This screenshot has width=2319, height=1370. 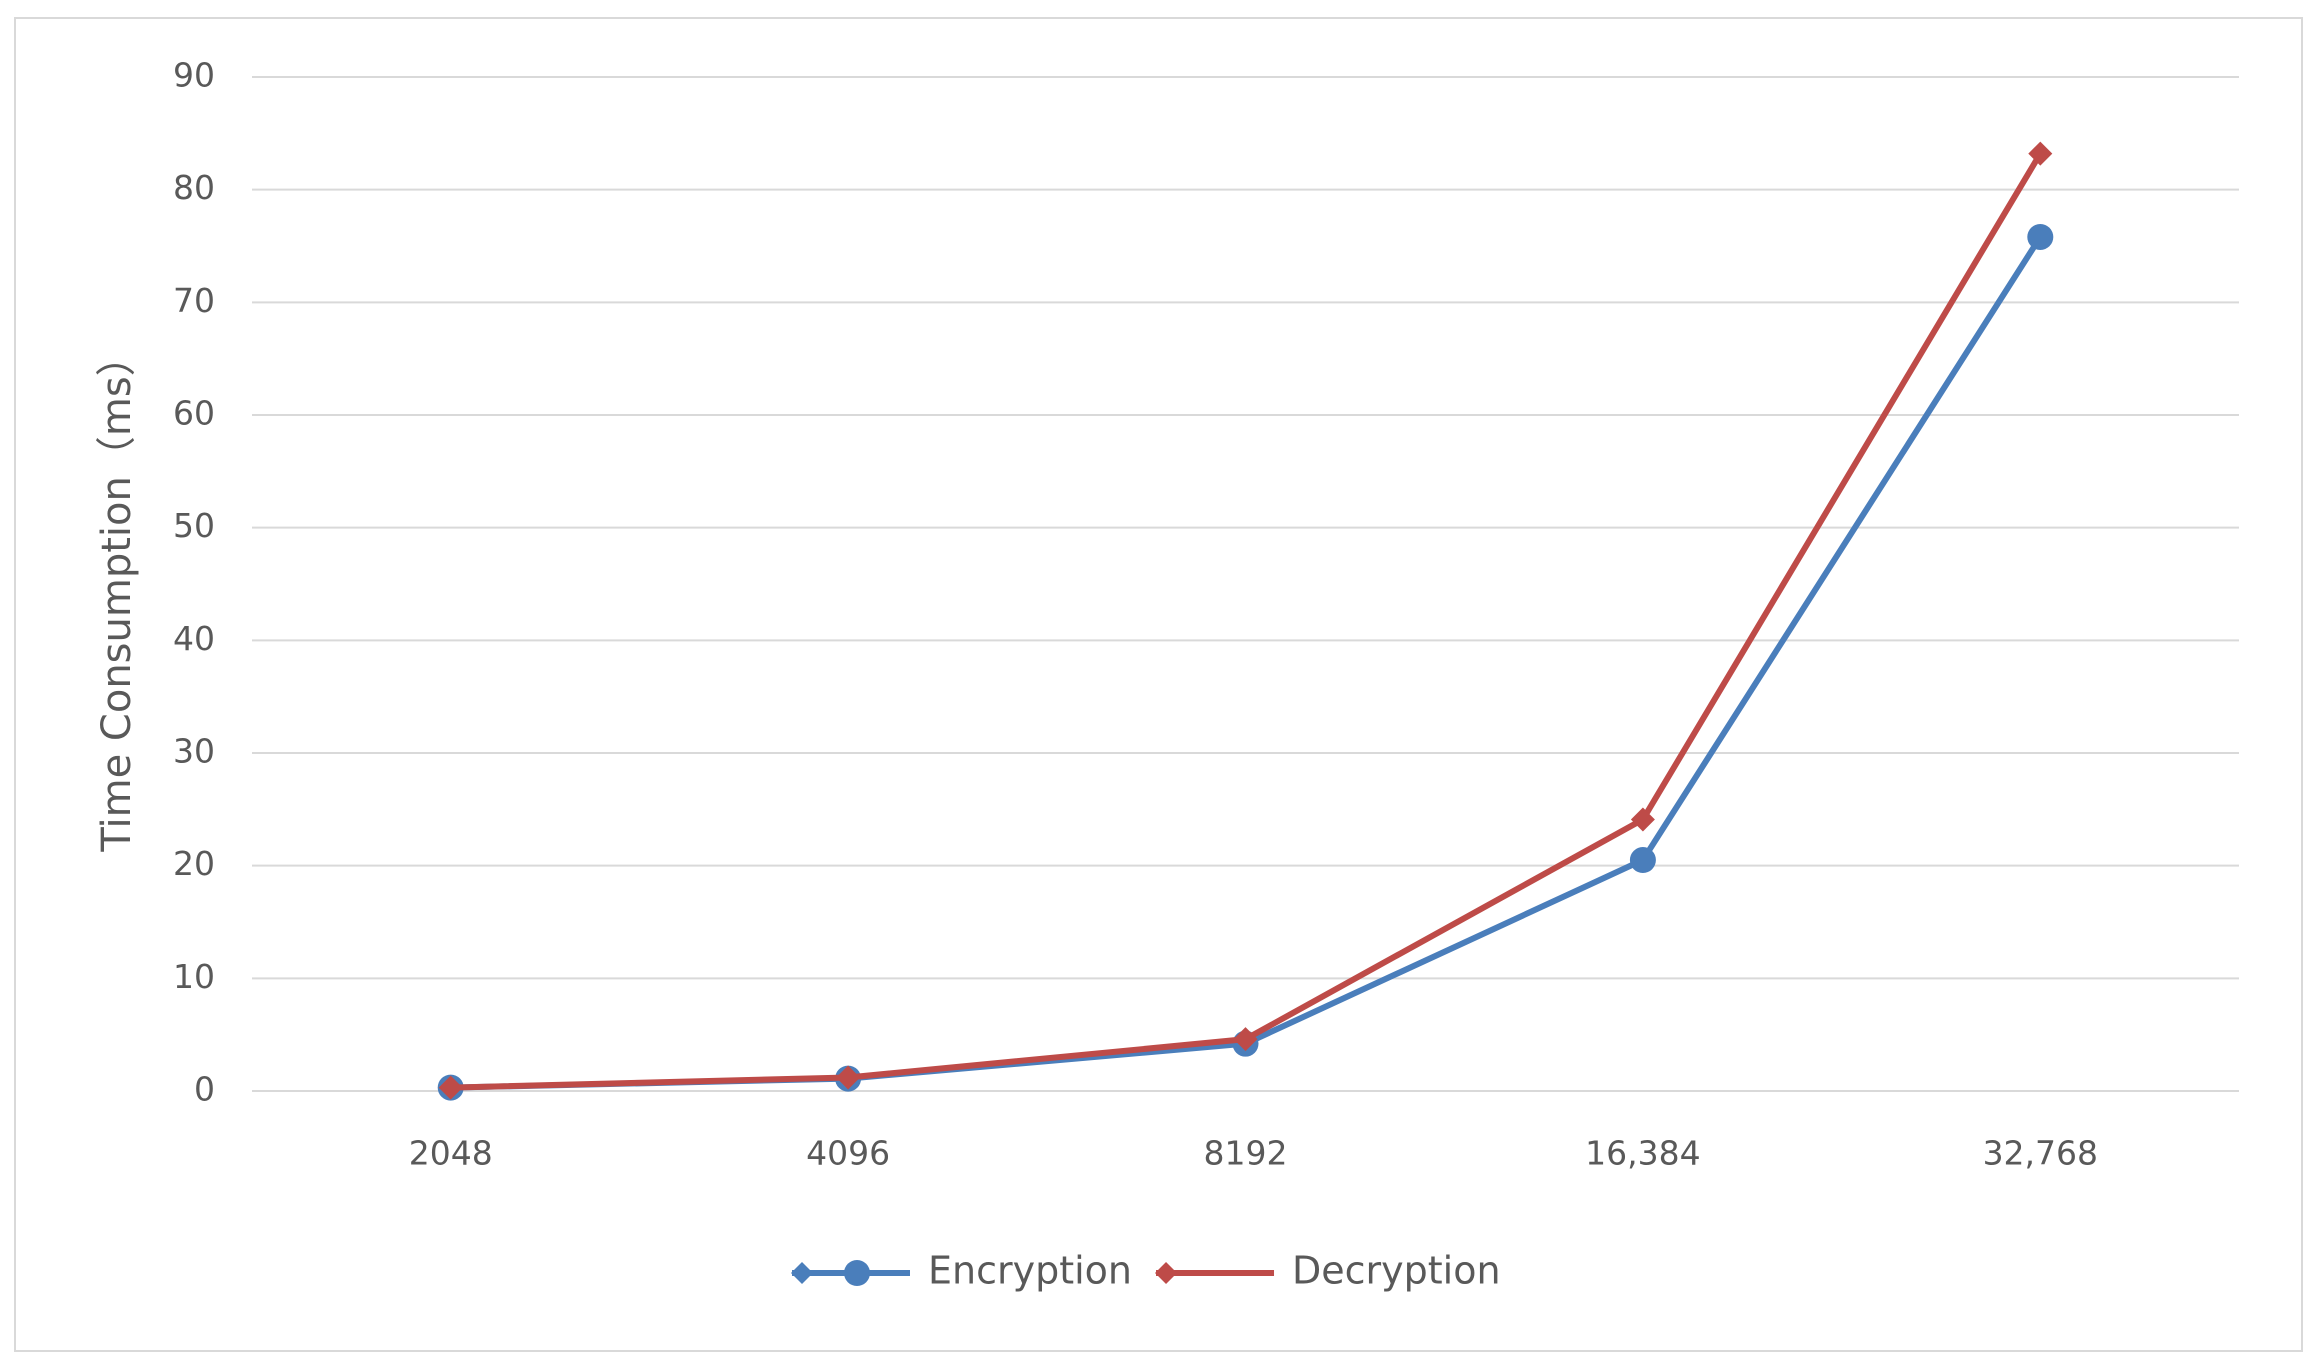 I want to click on legend-label: Decryption, so click(x=1396, y=1271).